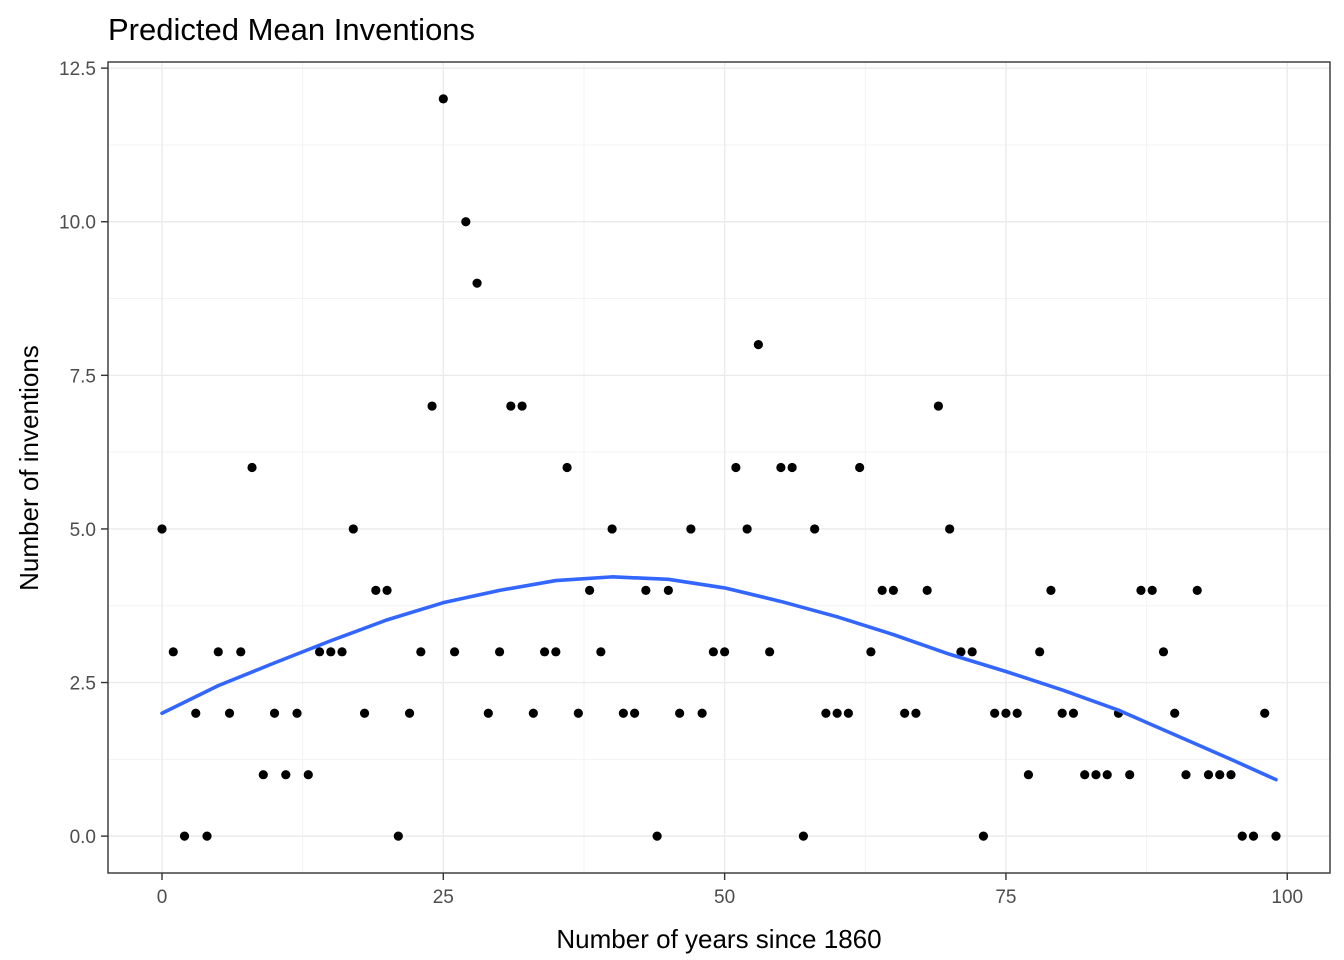 The height and width of the screenshot is (960, 1344). I want to click on x-tick-label: 25, so click(443, 897).